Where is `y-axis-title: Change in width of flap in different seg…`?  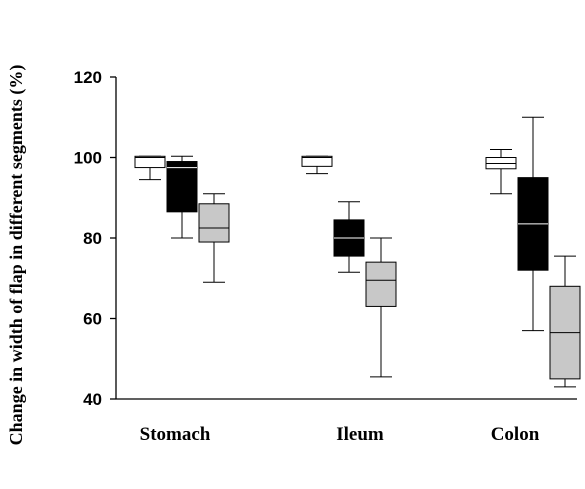 y-axis-title: Change in width of flap in different seg… is located at coordinates (16, 255).